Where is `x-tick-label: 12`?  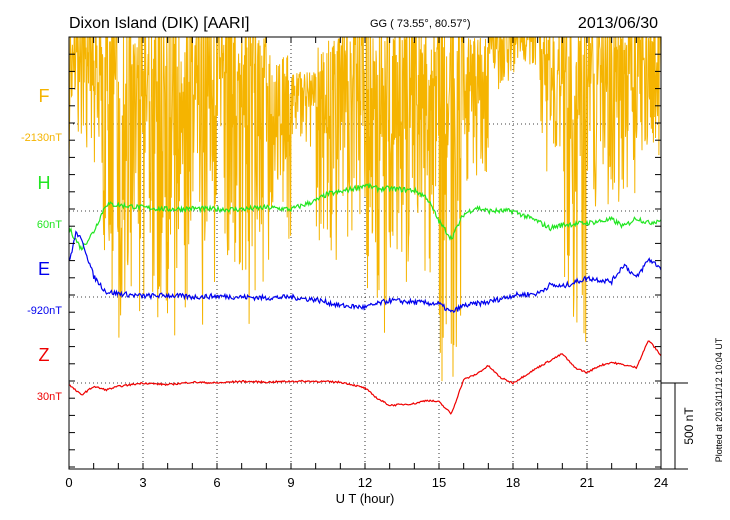
x-tick-label: 12 is located at coordinates (365, 482).